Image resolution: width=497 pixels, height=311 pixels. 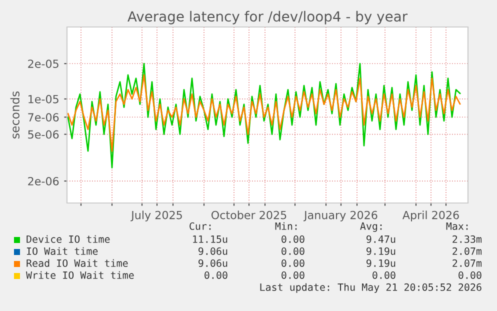 I want to click on legend-label: Read IO Wait time, so click(x=77, y=263).